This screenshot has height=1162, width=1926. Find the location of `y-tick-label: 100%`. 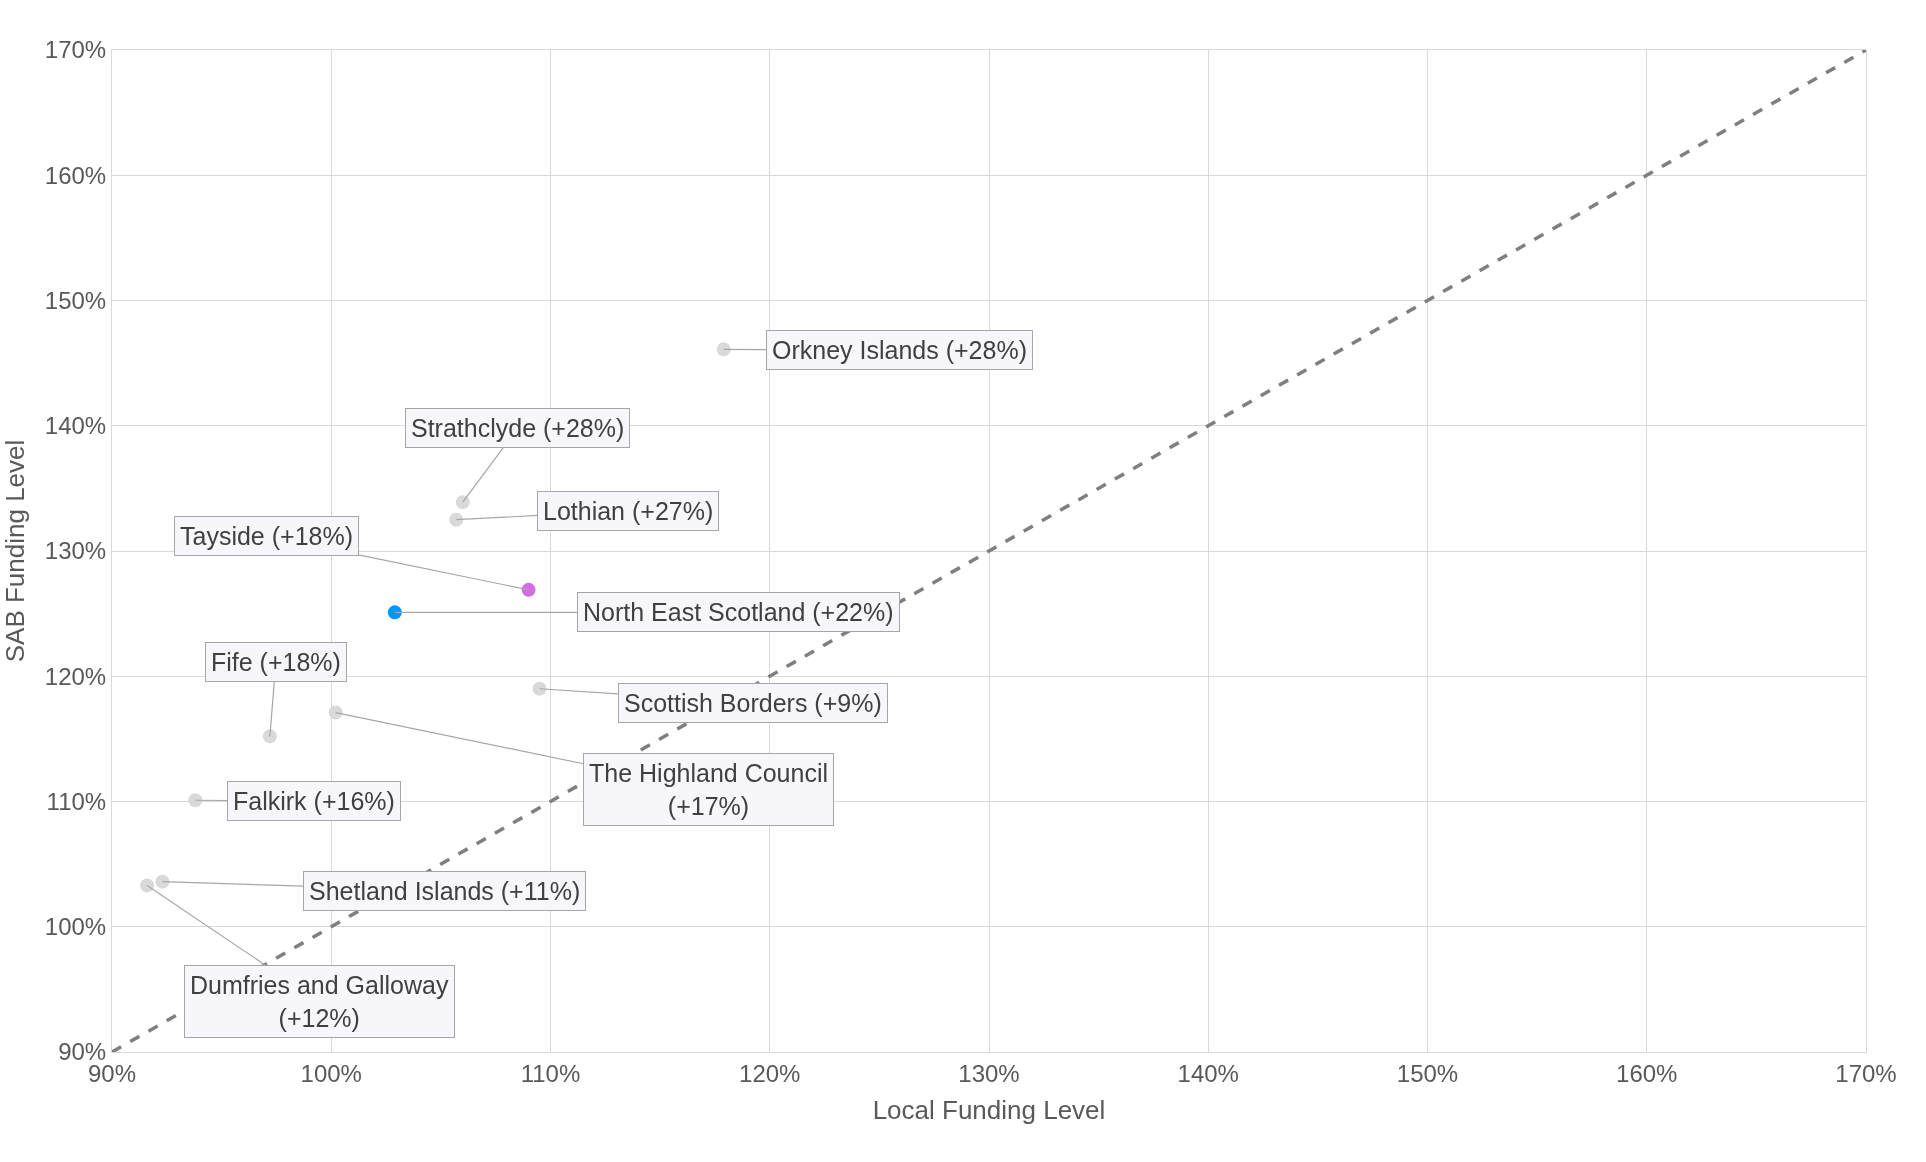

y-tick-label: 100% is located at coordinates (75, 927).